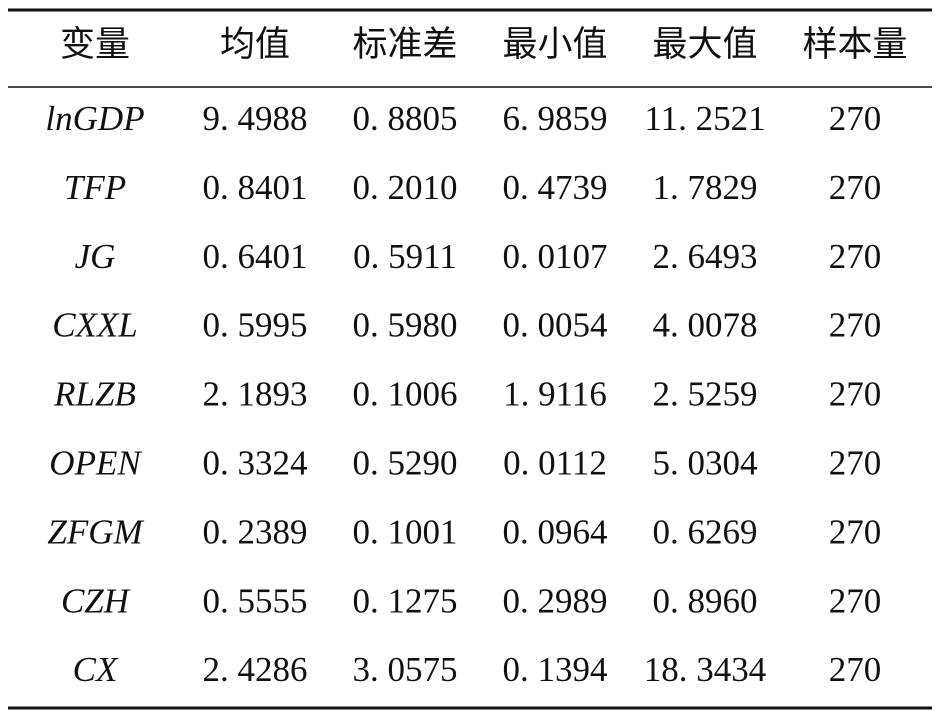 The width and height of the screenshot is (943, 716). Describe the element at coordinates (95, 44) in the screenshot. I see `header-cell: 变量` at that location.